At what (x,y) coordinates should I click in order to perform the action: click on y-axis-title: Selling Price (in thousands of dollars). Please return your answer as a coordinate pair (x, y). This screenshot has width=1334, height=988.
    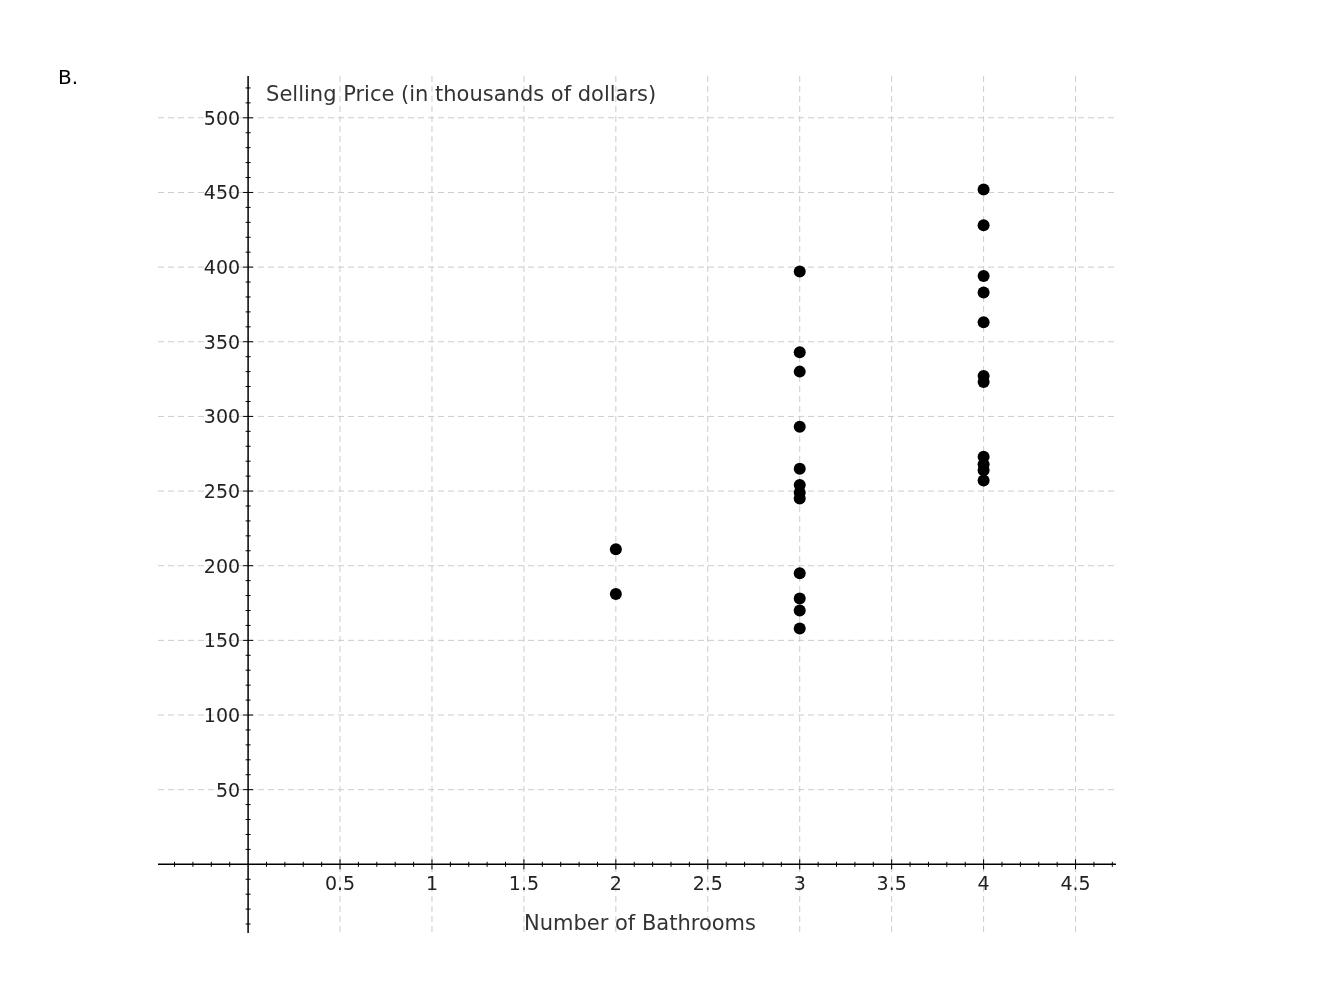
    Looking at the image, I should click on (461, 94).